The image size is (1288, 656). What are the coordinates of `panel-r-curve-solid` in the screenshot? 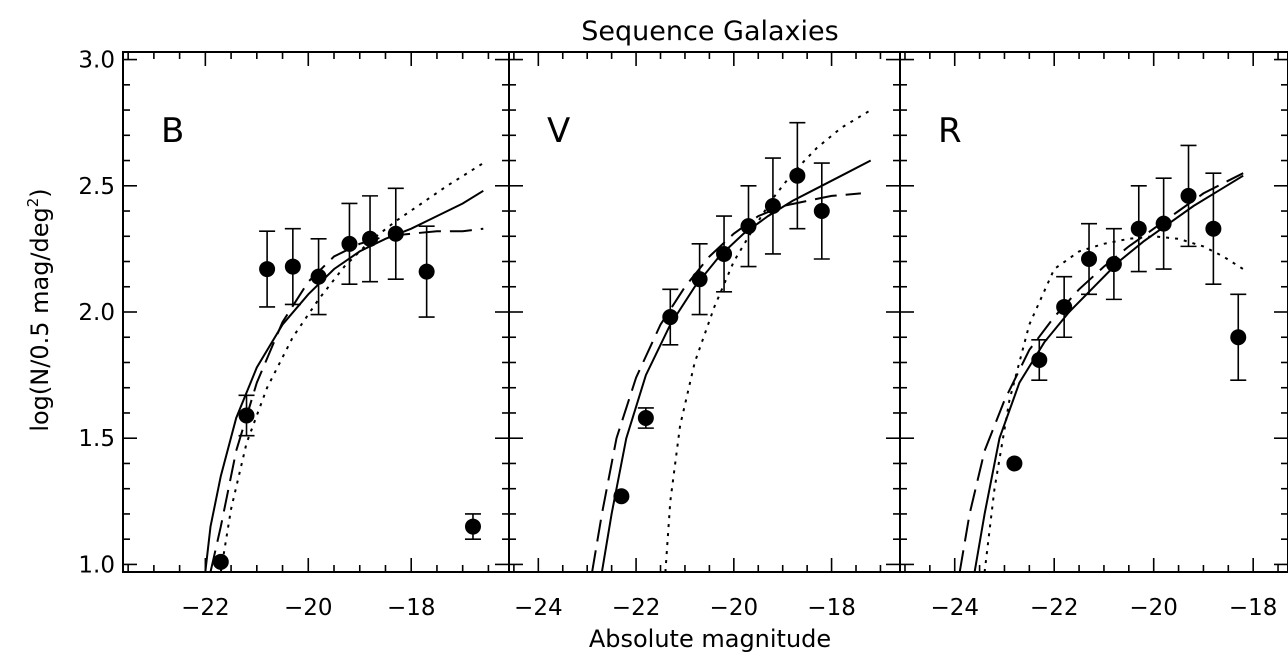 It's located at (1108, 373).